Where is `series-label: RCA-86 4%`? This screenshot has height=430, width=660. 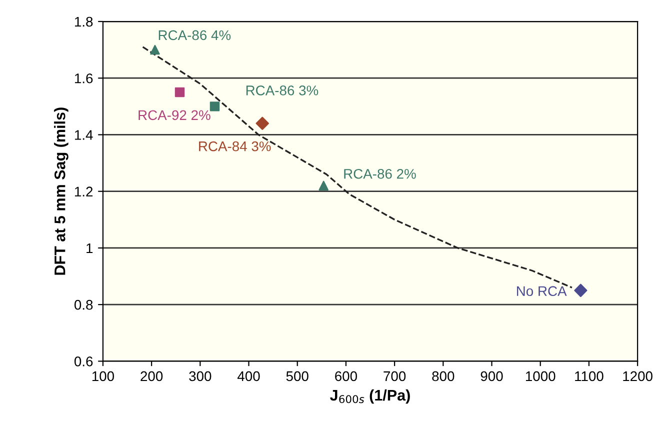 series-label: RCA-86 4% is located at coordinates (194, 35).